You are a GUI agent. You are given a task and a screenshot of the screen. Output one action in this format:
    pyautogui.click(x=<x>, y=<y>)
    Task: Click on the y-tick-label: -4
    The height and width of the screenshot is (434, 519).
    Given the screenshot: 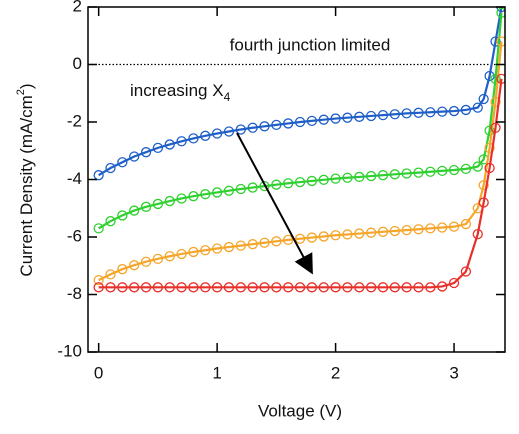 What is the action you would take?
    pyautogui.click(x=74, y=178)
    